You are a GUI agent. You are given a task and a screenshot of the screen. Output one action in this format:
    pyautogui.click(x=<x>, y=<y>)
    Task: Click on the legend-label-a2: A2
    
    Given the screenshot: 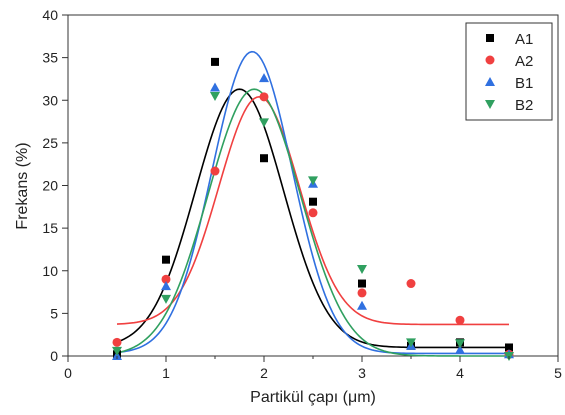 What is the action you would take?
    pyautogui.click(x=524, y=61)
    